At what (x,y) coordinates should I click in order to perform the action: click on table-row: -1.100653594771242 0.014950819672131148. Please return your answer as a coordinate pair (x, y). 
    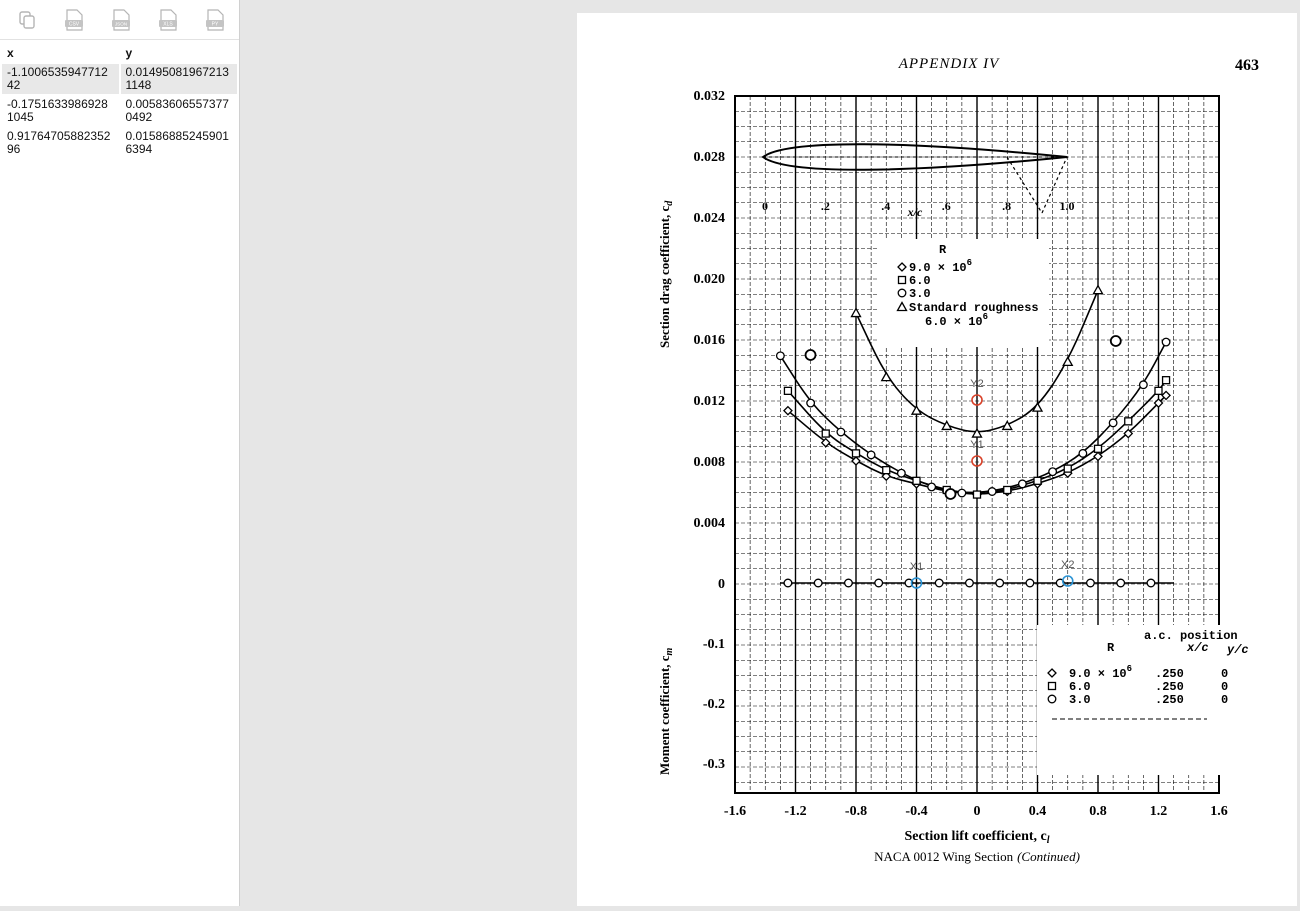
    Looking at the image, I should click on (119, 79).